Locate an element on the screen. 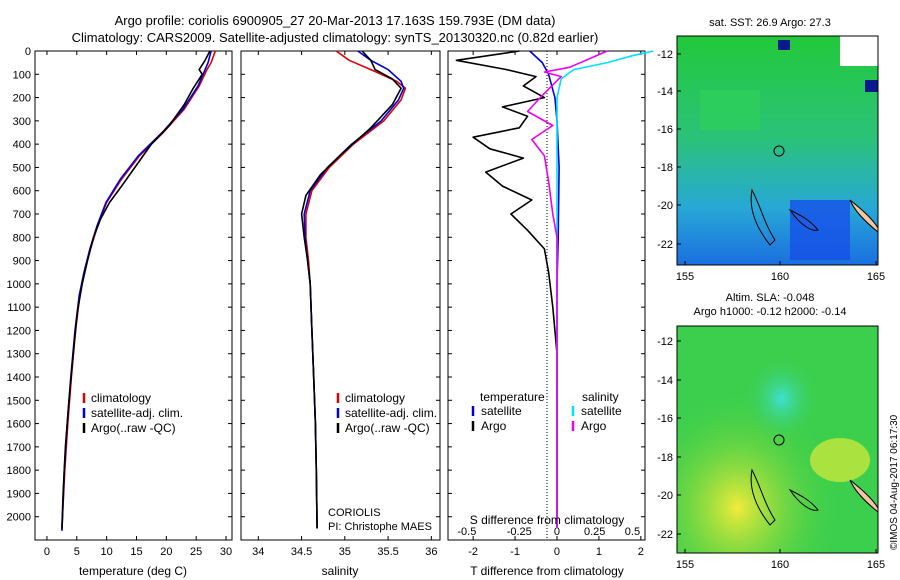 The height and width of the screenshot is (580, 900). y-tick-label: 600 is located at coordinates (22, 192).